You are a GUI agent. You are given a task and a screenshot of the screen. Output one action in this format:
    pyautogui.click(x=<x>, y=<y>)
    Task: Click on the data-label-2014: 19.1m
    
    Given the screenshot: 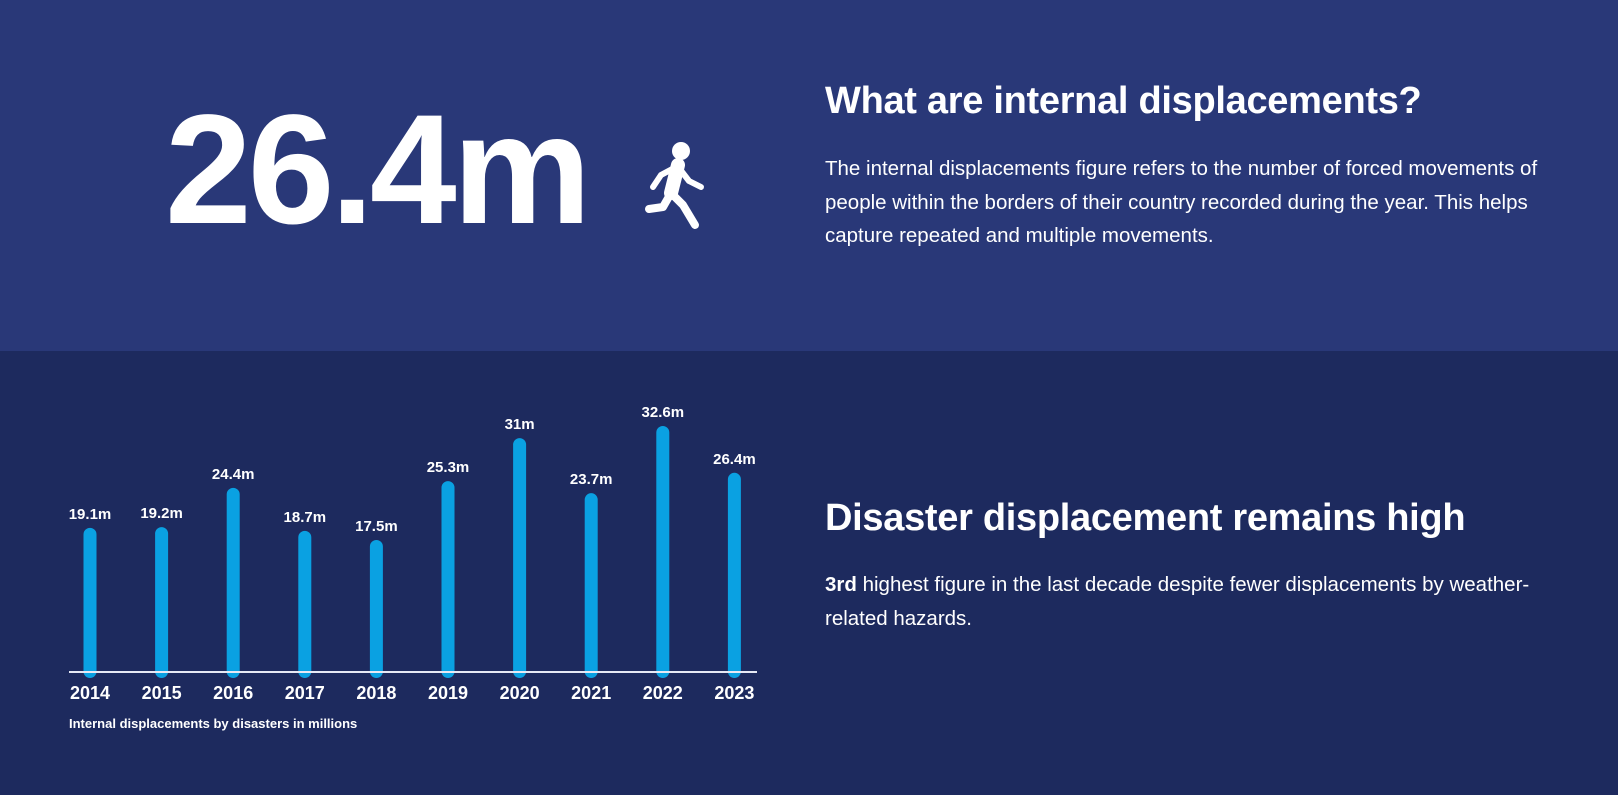 What is the action you would take?
    pyautogui.click(x=90, y=514)
    